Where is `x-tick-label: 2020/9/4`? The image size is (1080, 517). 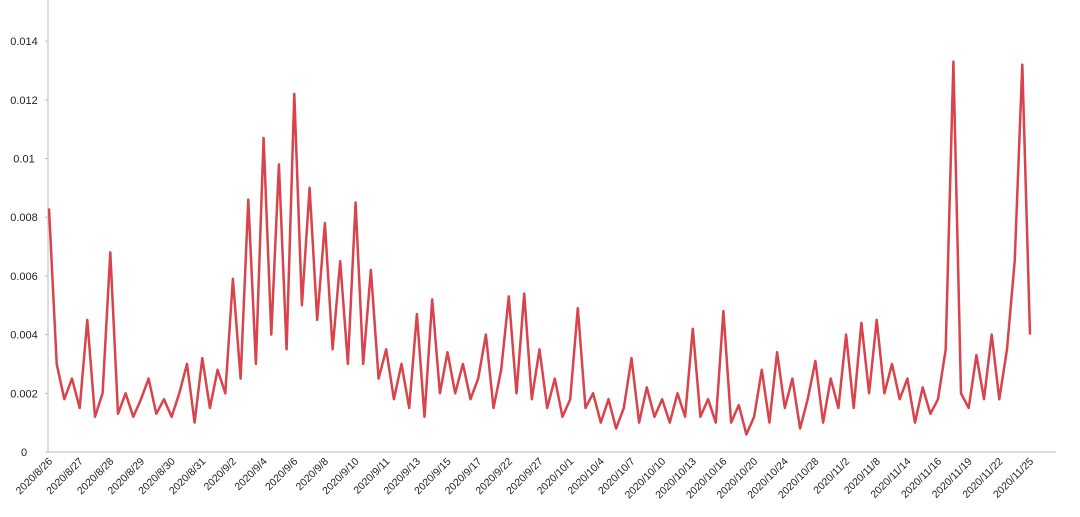
x-tick-label: 2020/9/4 is located at coordinates (250, 474).